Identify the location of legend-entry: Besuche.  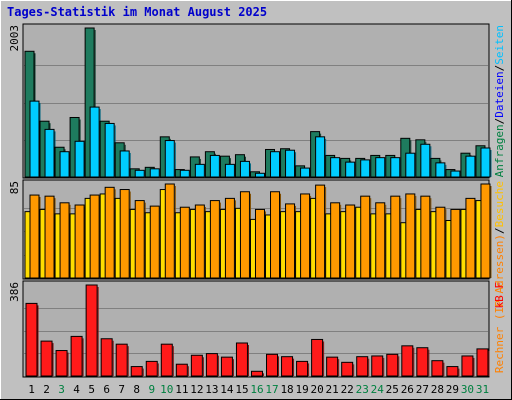
(499, 204).